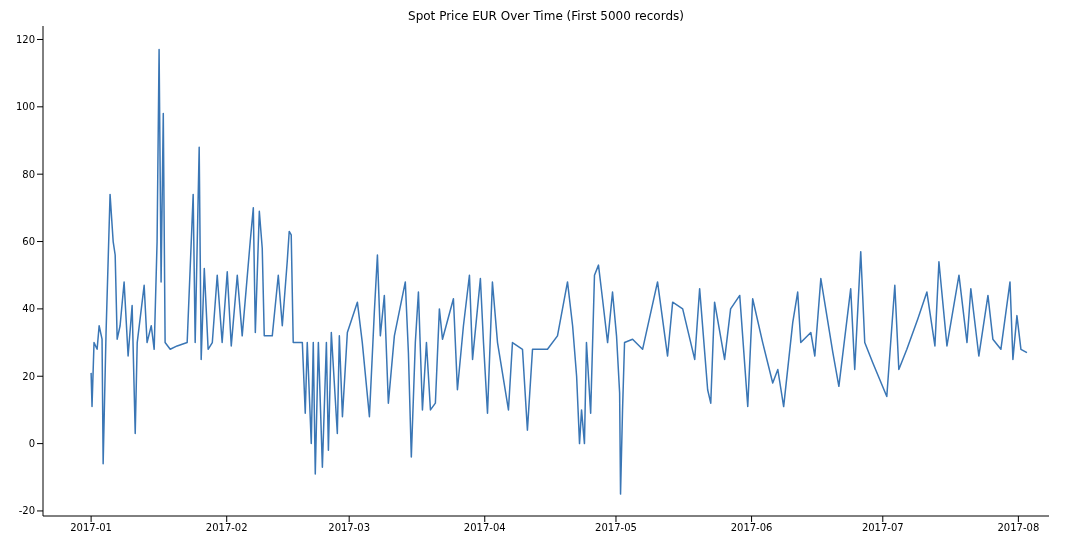  What do you see at coordinates (25, 107) in the screenshot?
I see `y-tick-label: 100` at bounding box center [25, 107].